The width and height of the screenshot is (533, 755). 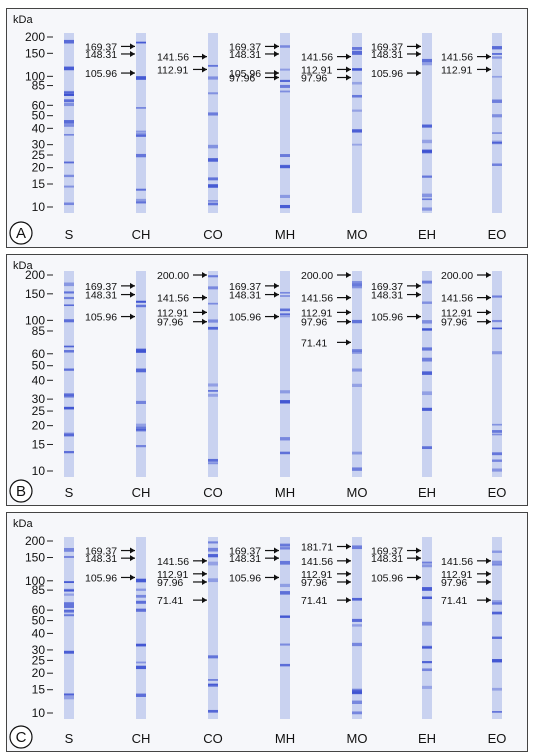 What do you see at coordinates (21, 491) in the screenshot?
I see `panel-letter: B` at bounding box center [21, 491].